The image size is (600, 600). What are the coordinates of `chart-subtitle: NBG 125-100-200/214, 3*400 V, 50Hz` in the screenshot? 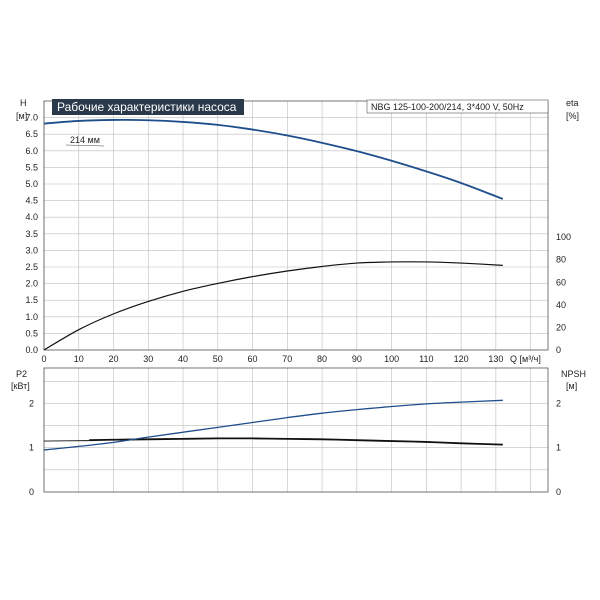 It's located at (447, 107).